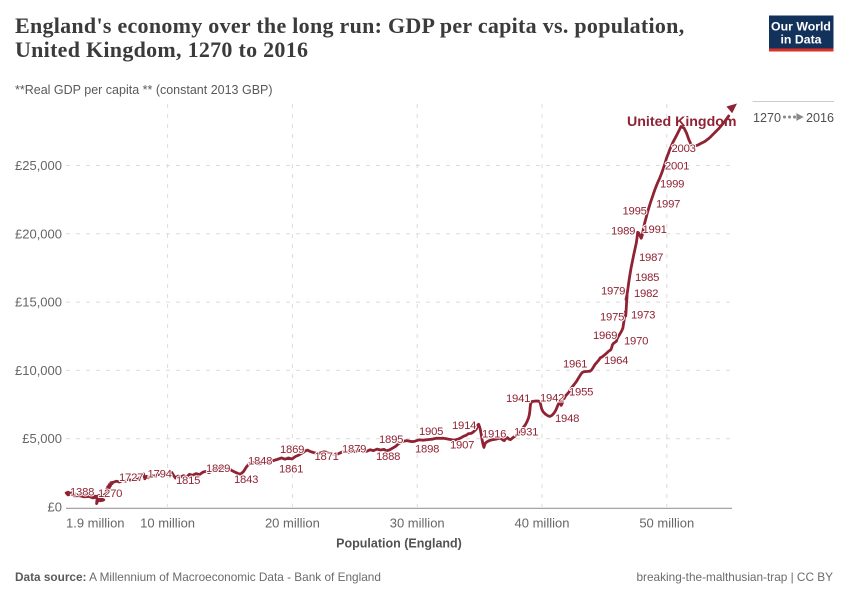 The image size is (850, 600). What do you see at coordinates (391, 440) in the screenshot?
I see `svg-text: 1895` at bounding box center [391, 440].